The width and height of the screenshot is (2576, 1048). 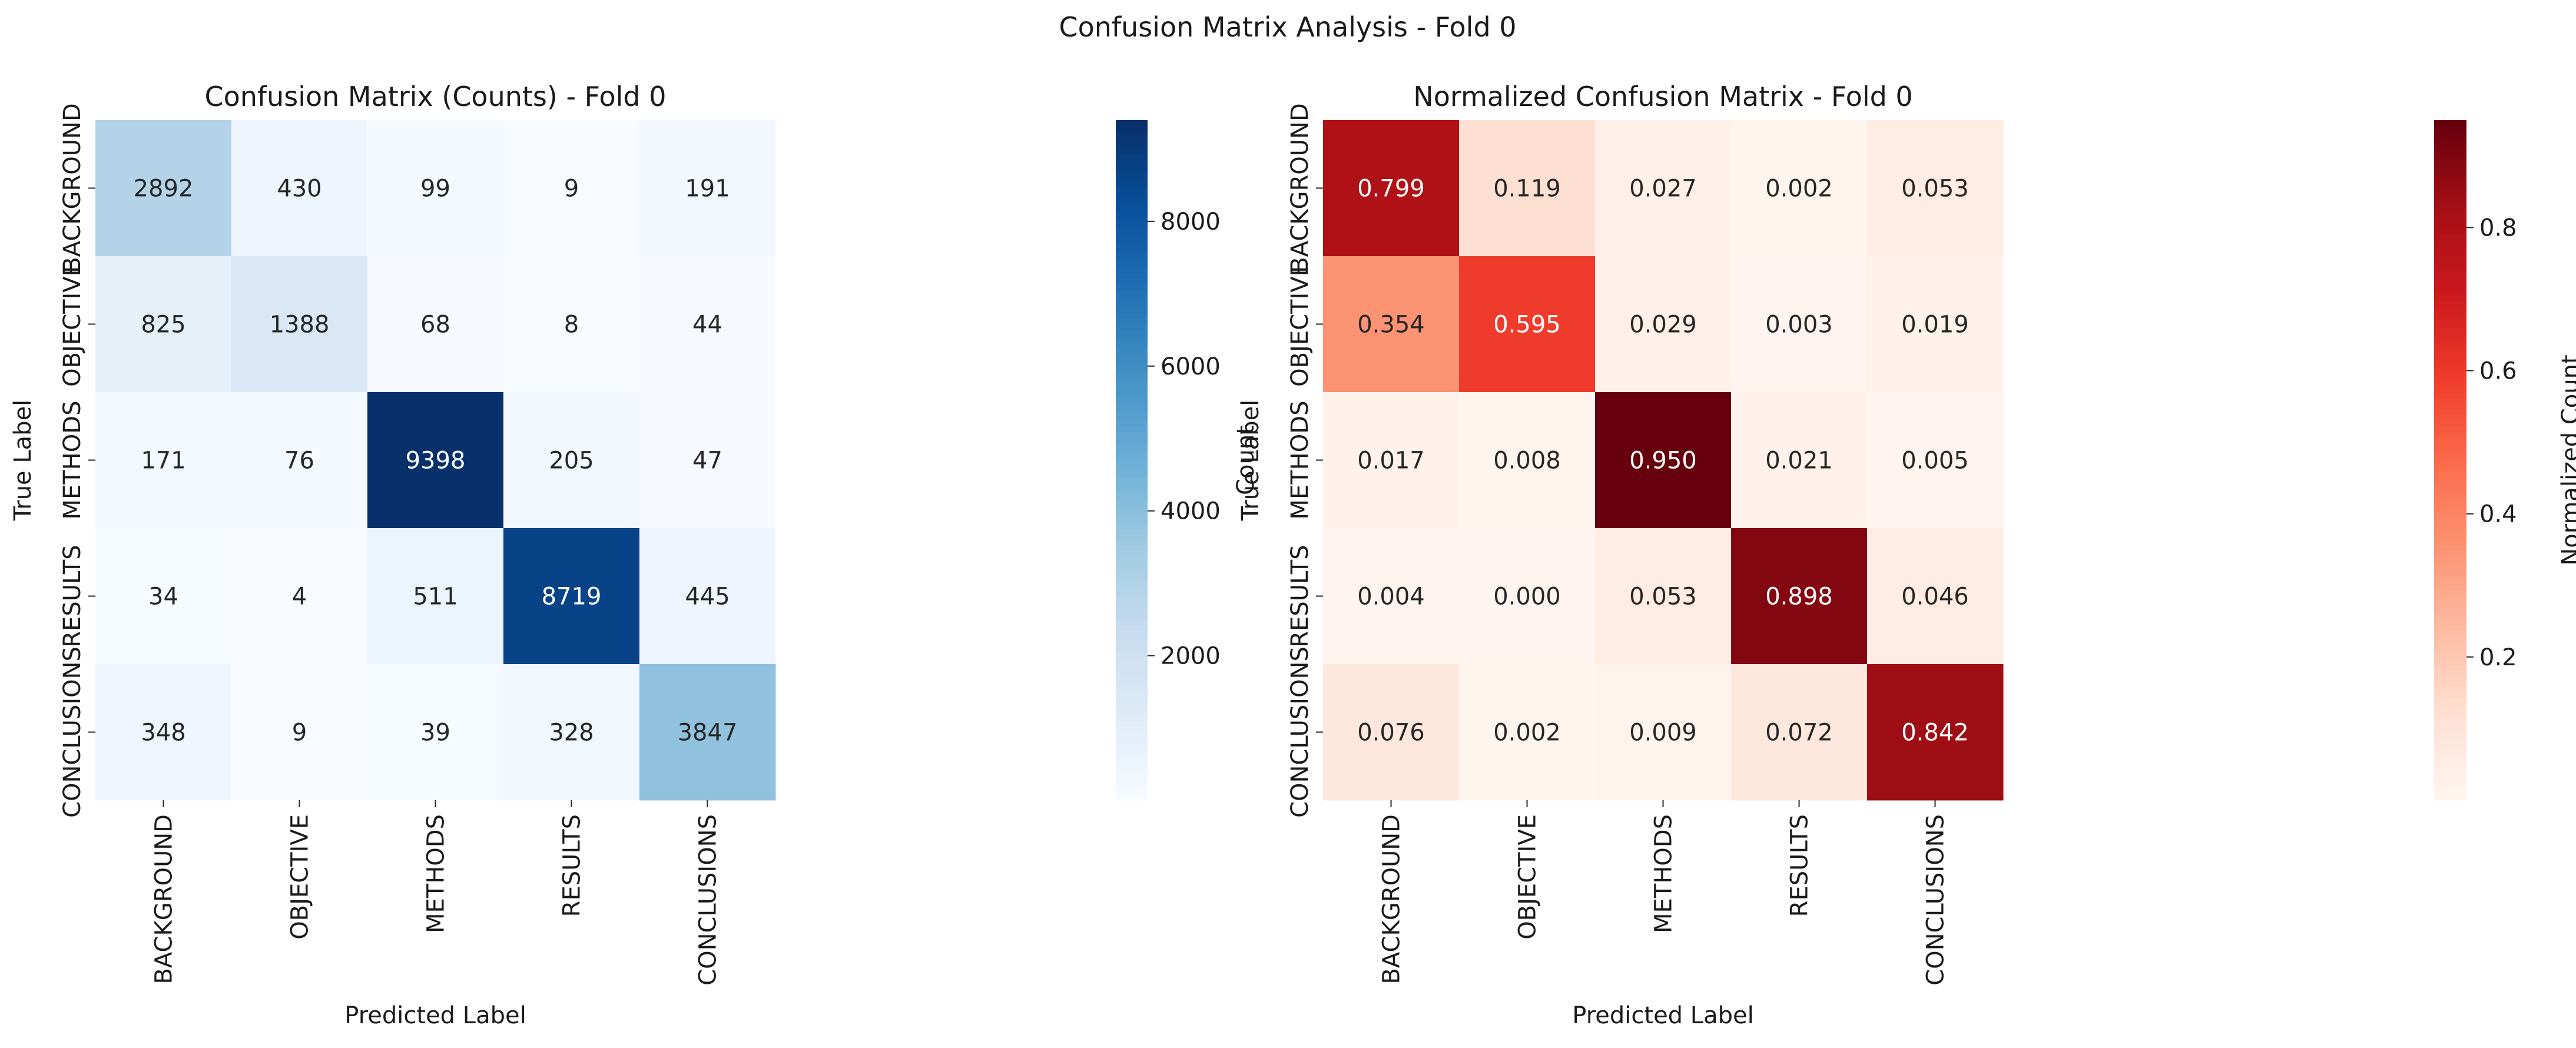 I want to click on cell-value-label: 0.053, so click(x=1935, y=189).